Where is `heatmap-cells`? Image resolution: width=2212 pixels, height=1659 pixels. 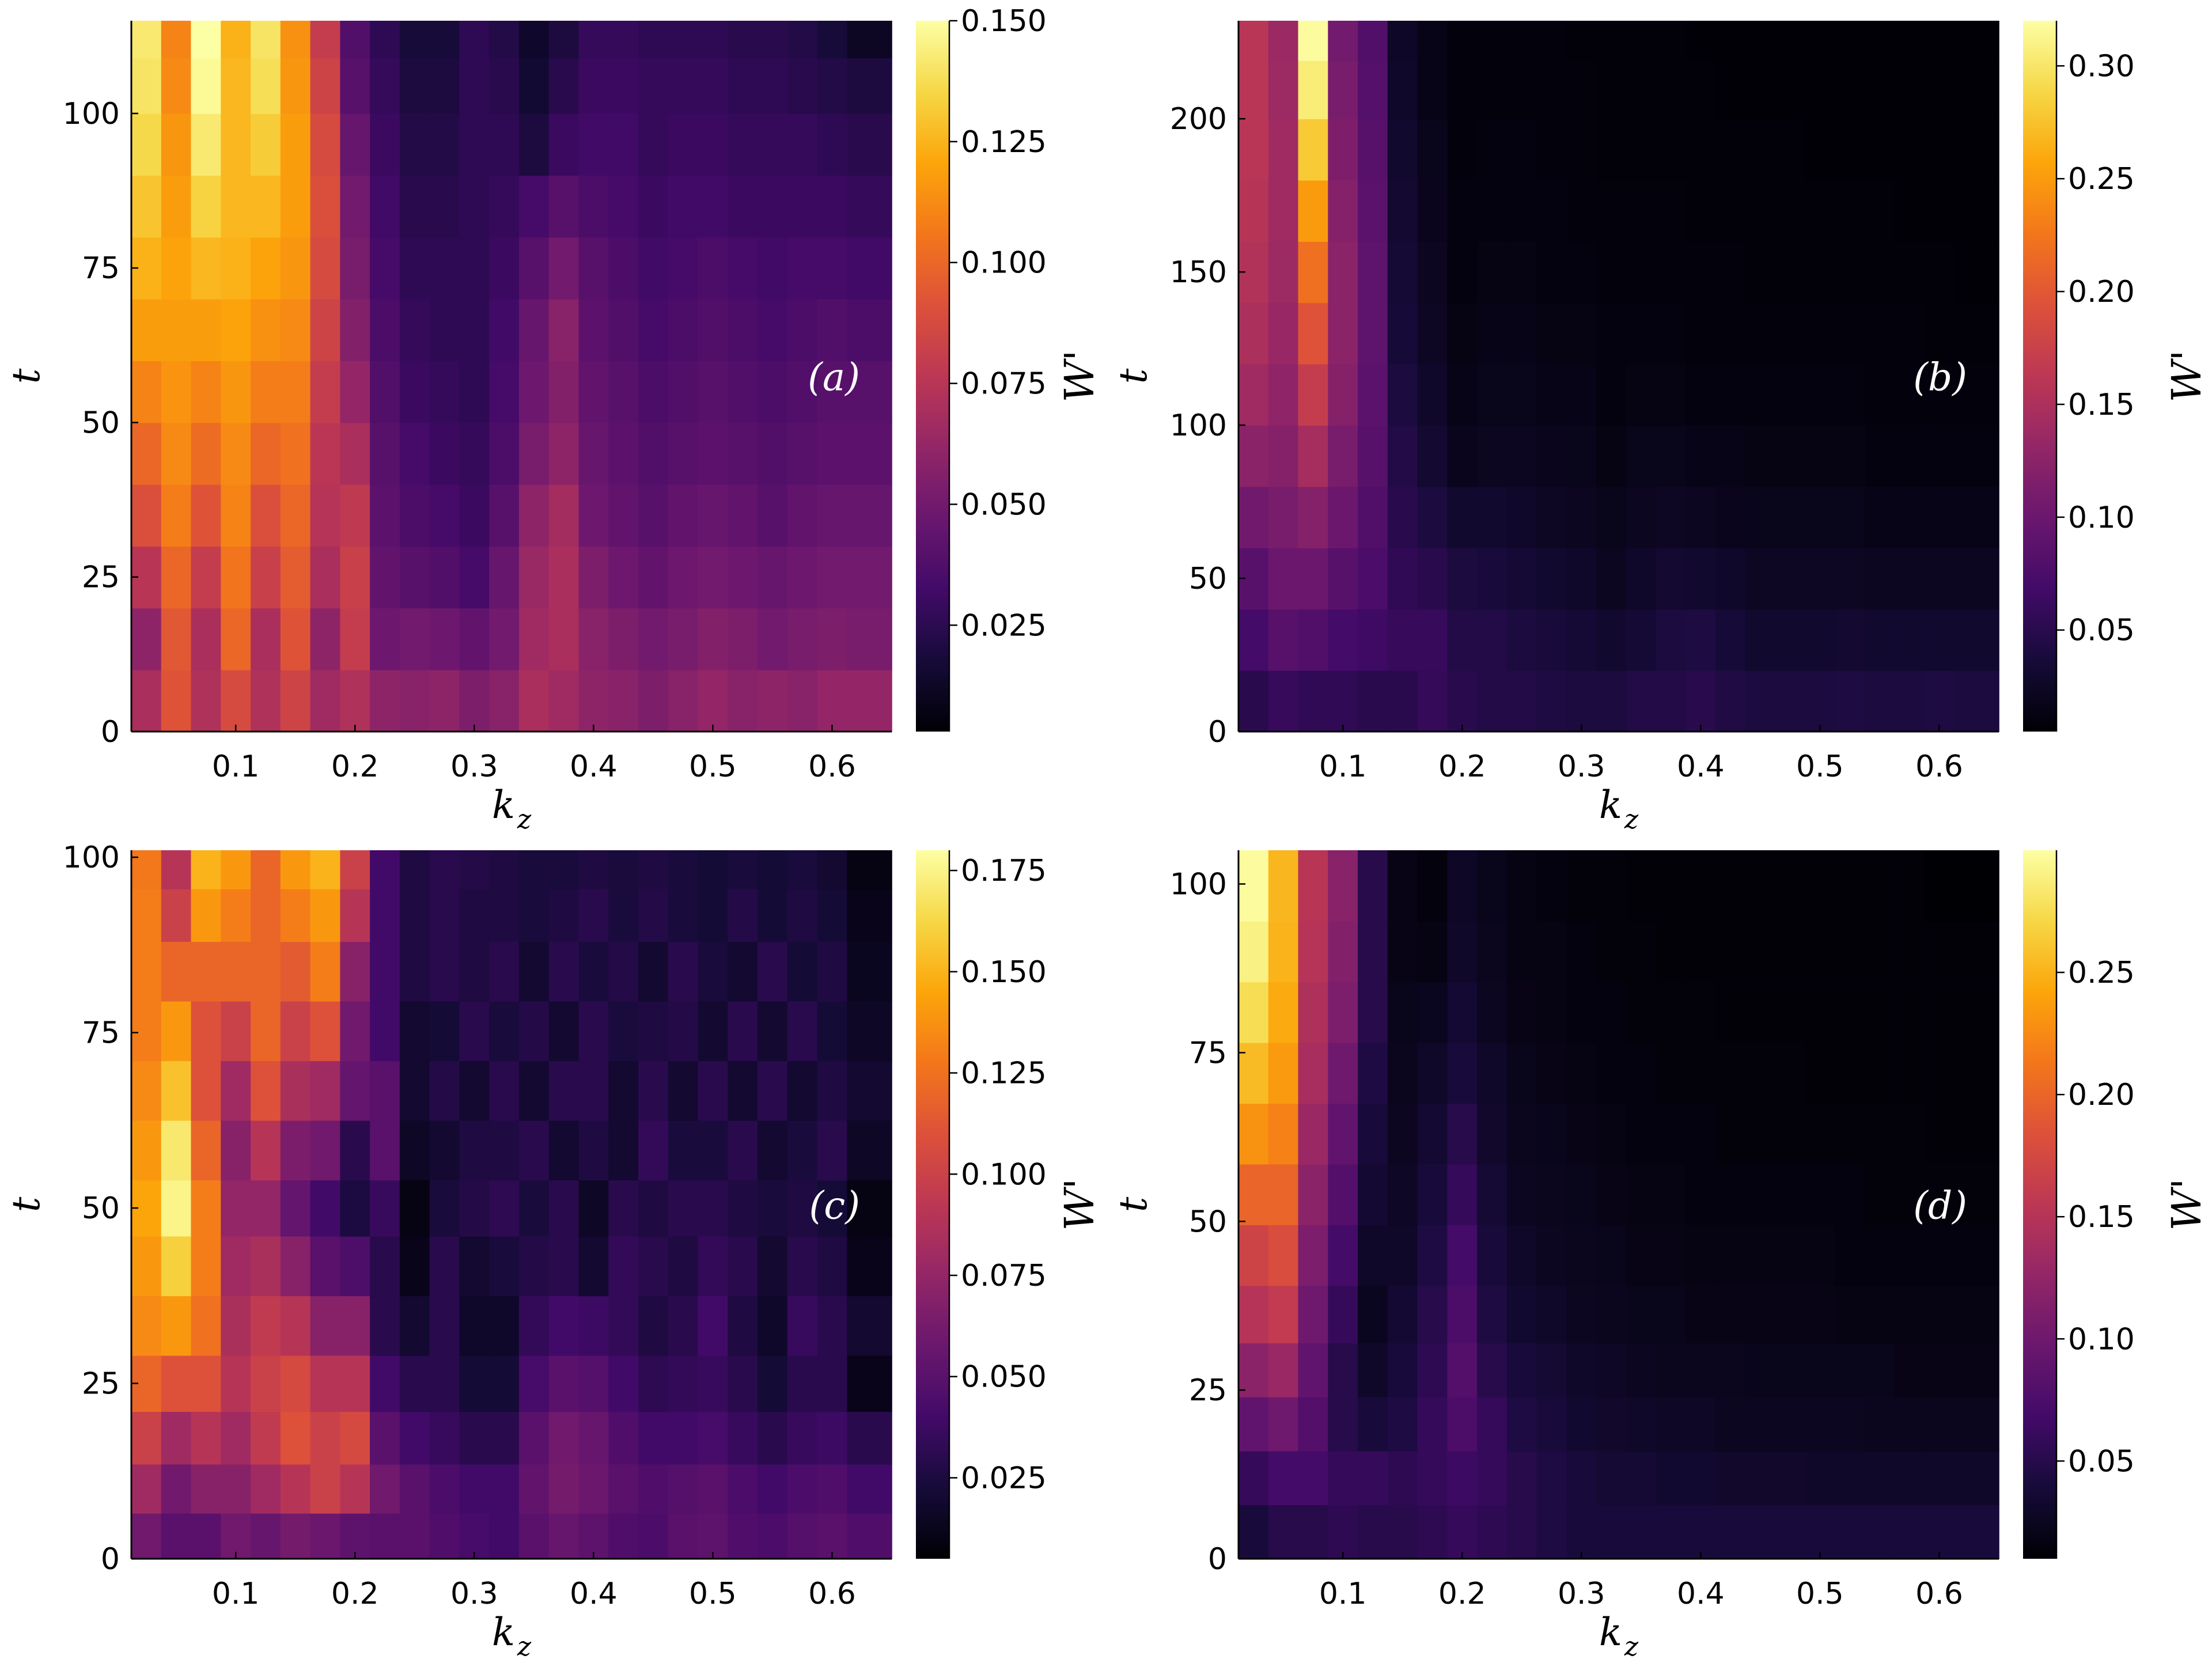 heatmap-cells is located at coordinates (1618, 1204).